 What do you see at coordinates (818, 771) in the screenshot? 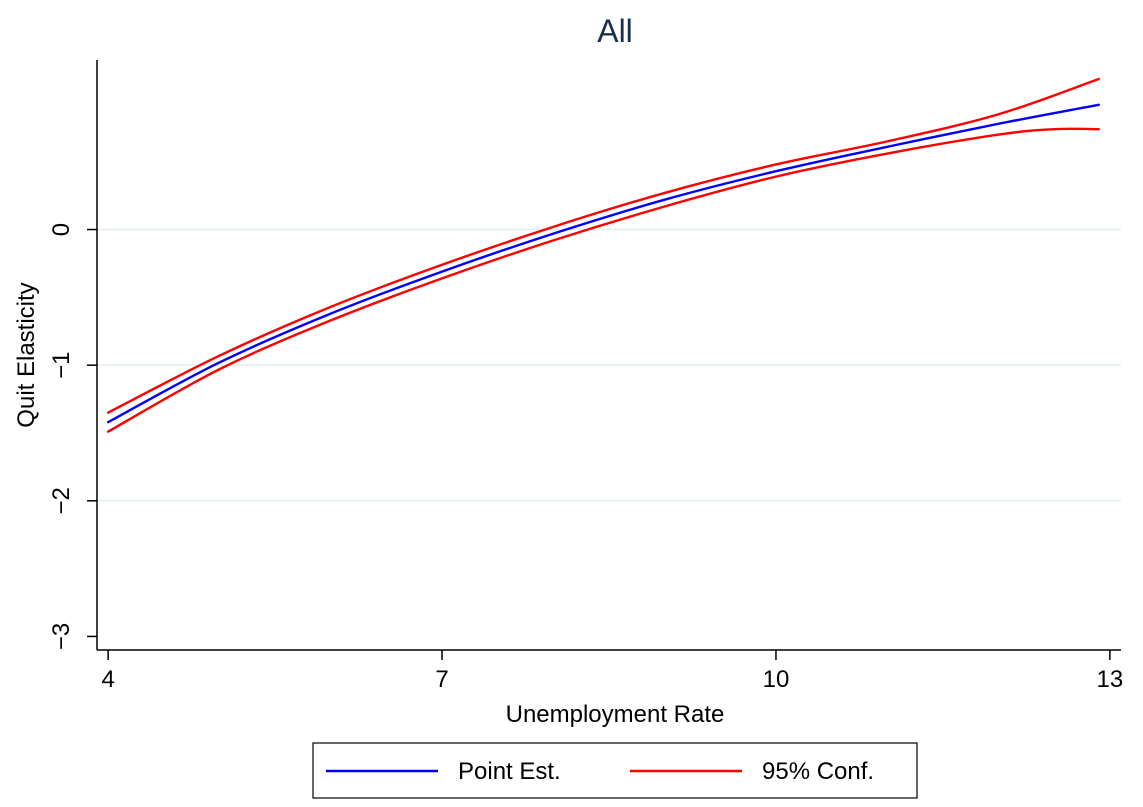
I see `legend-label-conf: 95% Conf.` at bounding box center [818, 771].